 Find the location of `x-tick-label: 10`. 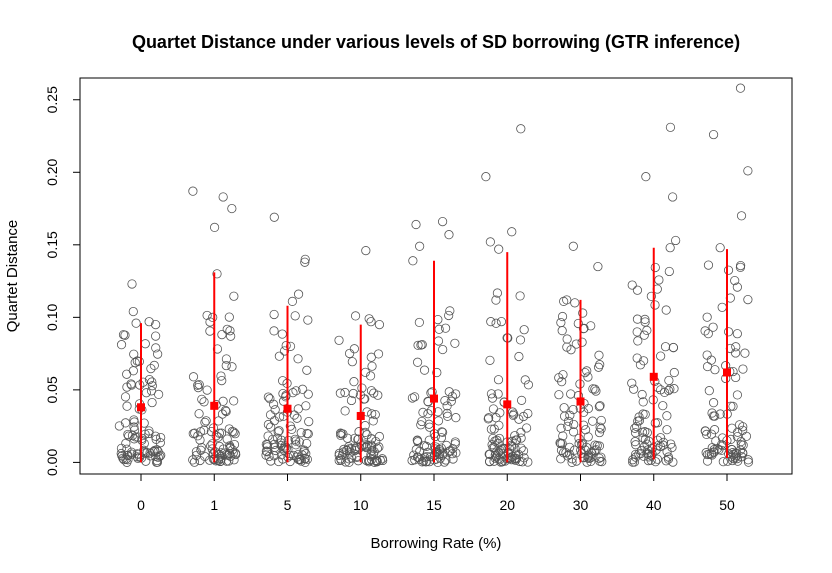

x-tick-label: 10 is located at coordinates (361, 505).